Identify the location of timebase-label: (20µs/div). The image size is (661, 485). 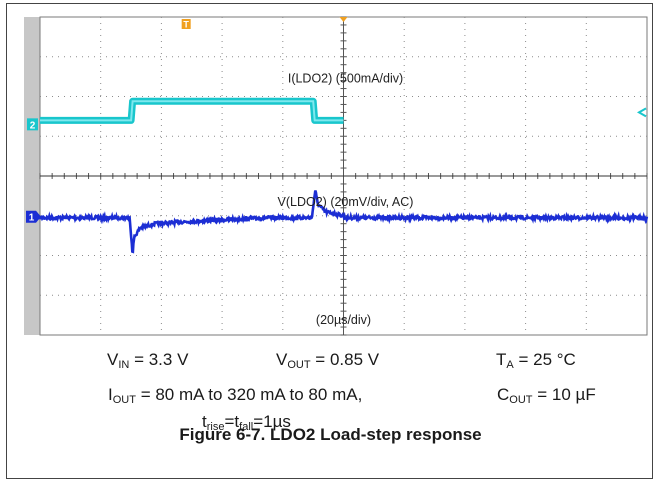
(343, 320).